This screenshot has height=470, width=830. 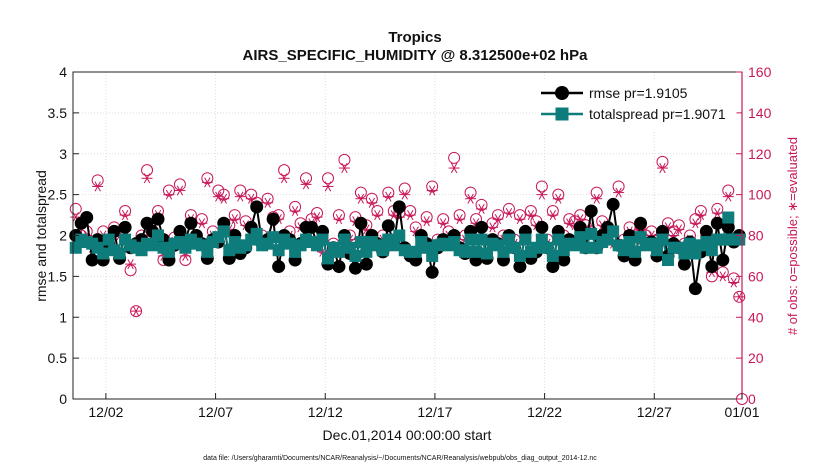 What do you see at coordinates (756, 358) in the screenshot?
I see `right-y-tick-label: 20` at bounding box center [756, 358].